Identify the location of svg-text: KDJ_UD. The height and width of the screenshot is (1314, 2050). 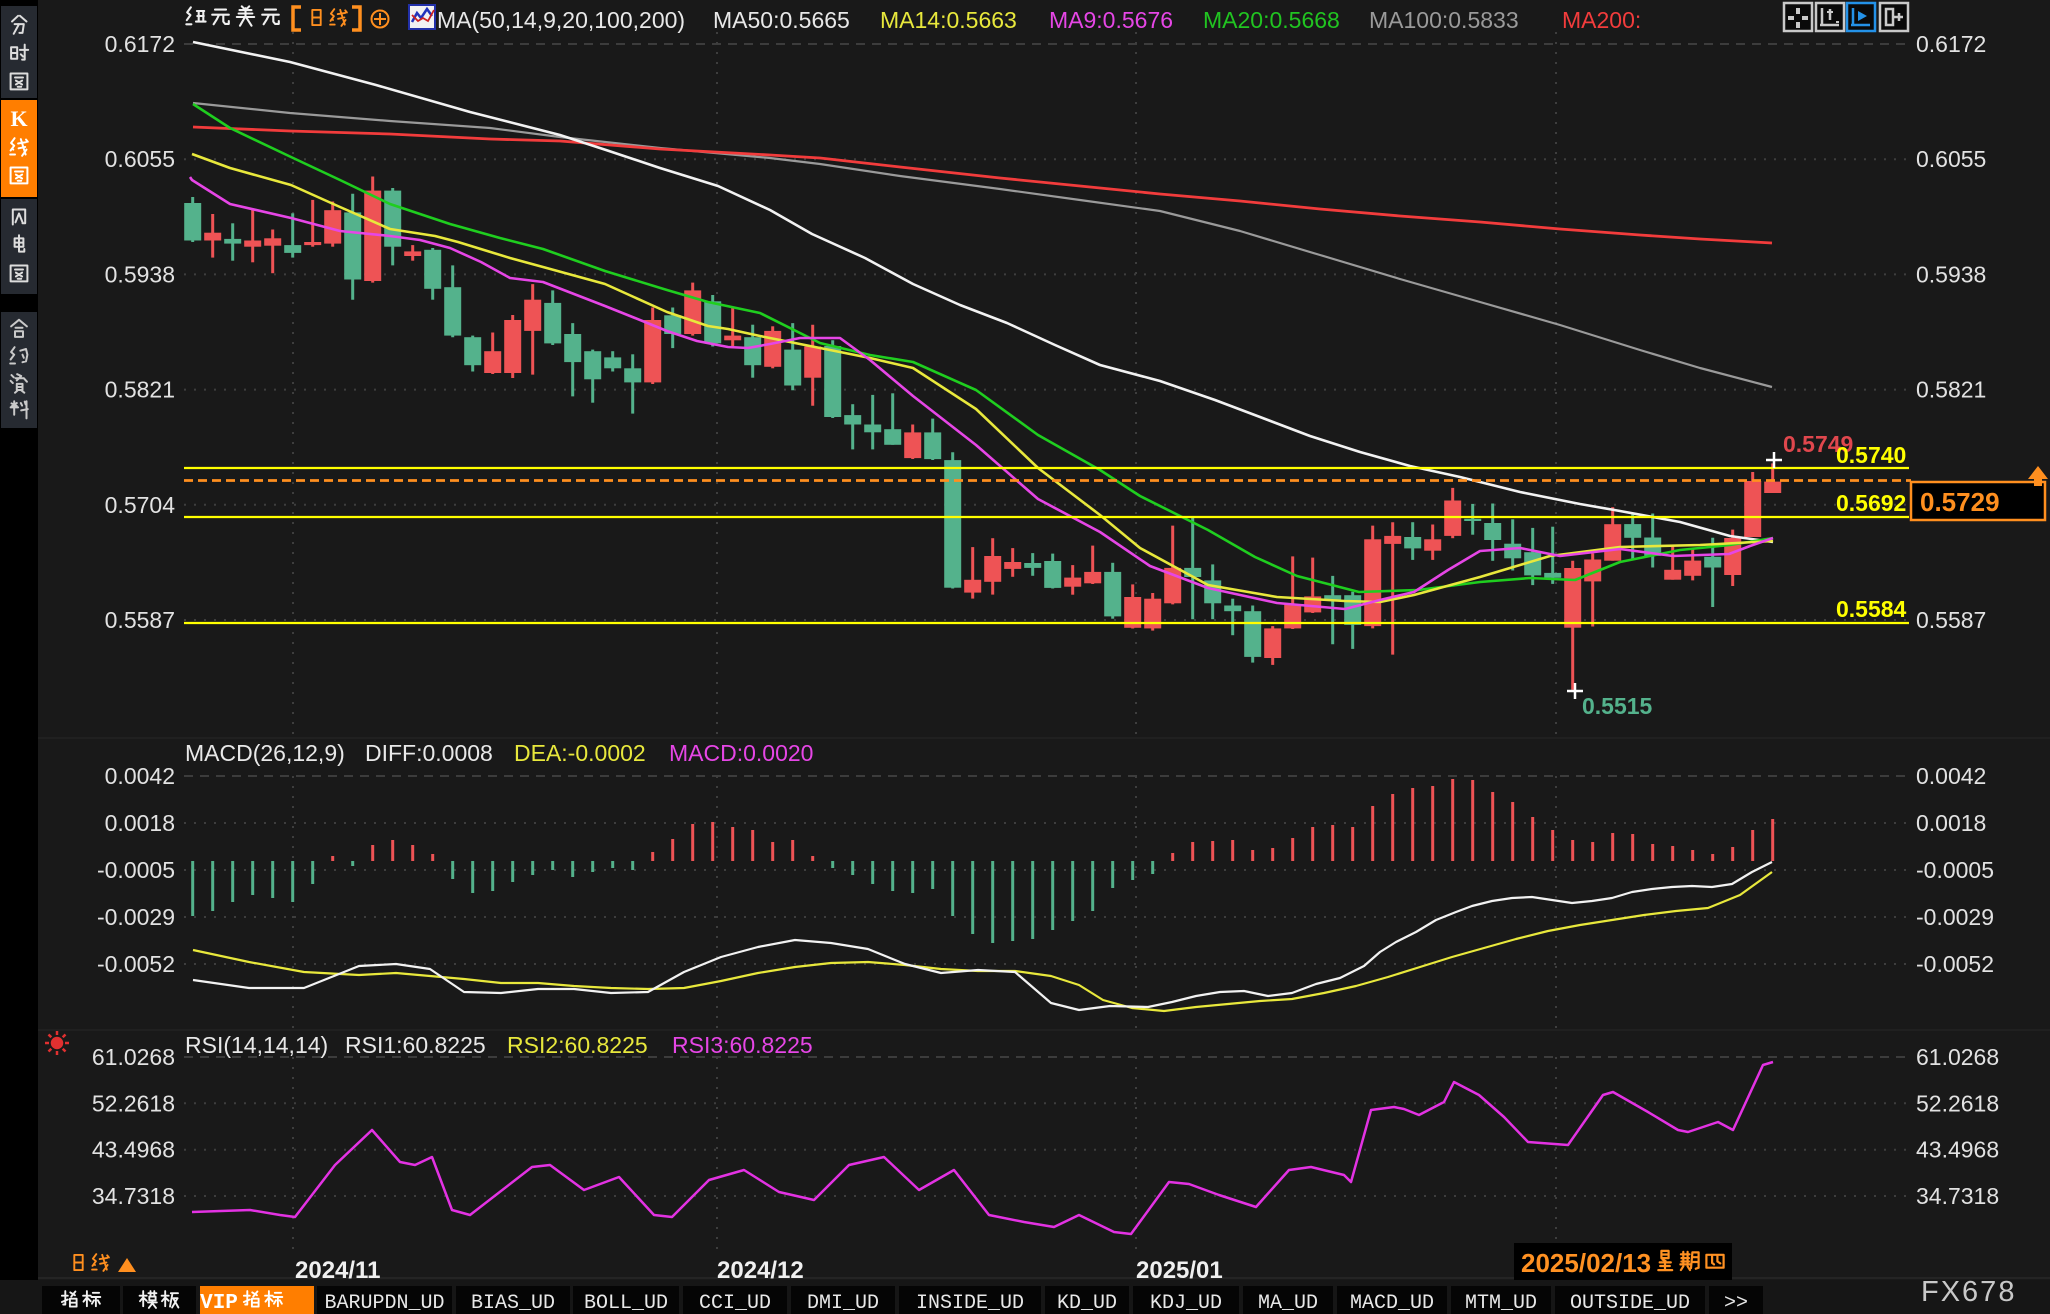
(1186, 1303).